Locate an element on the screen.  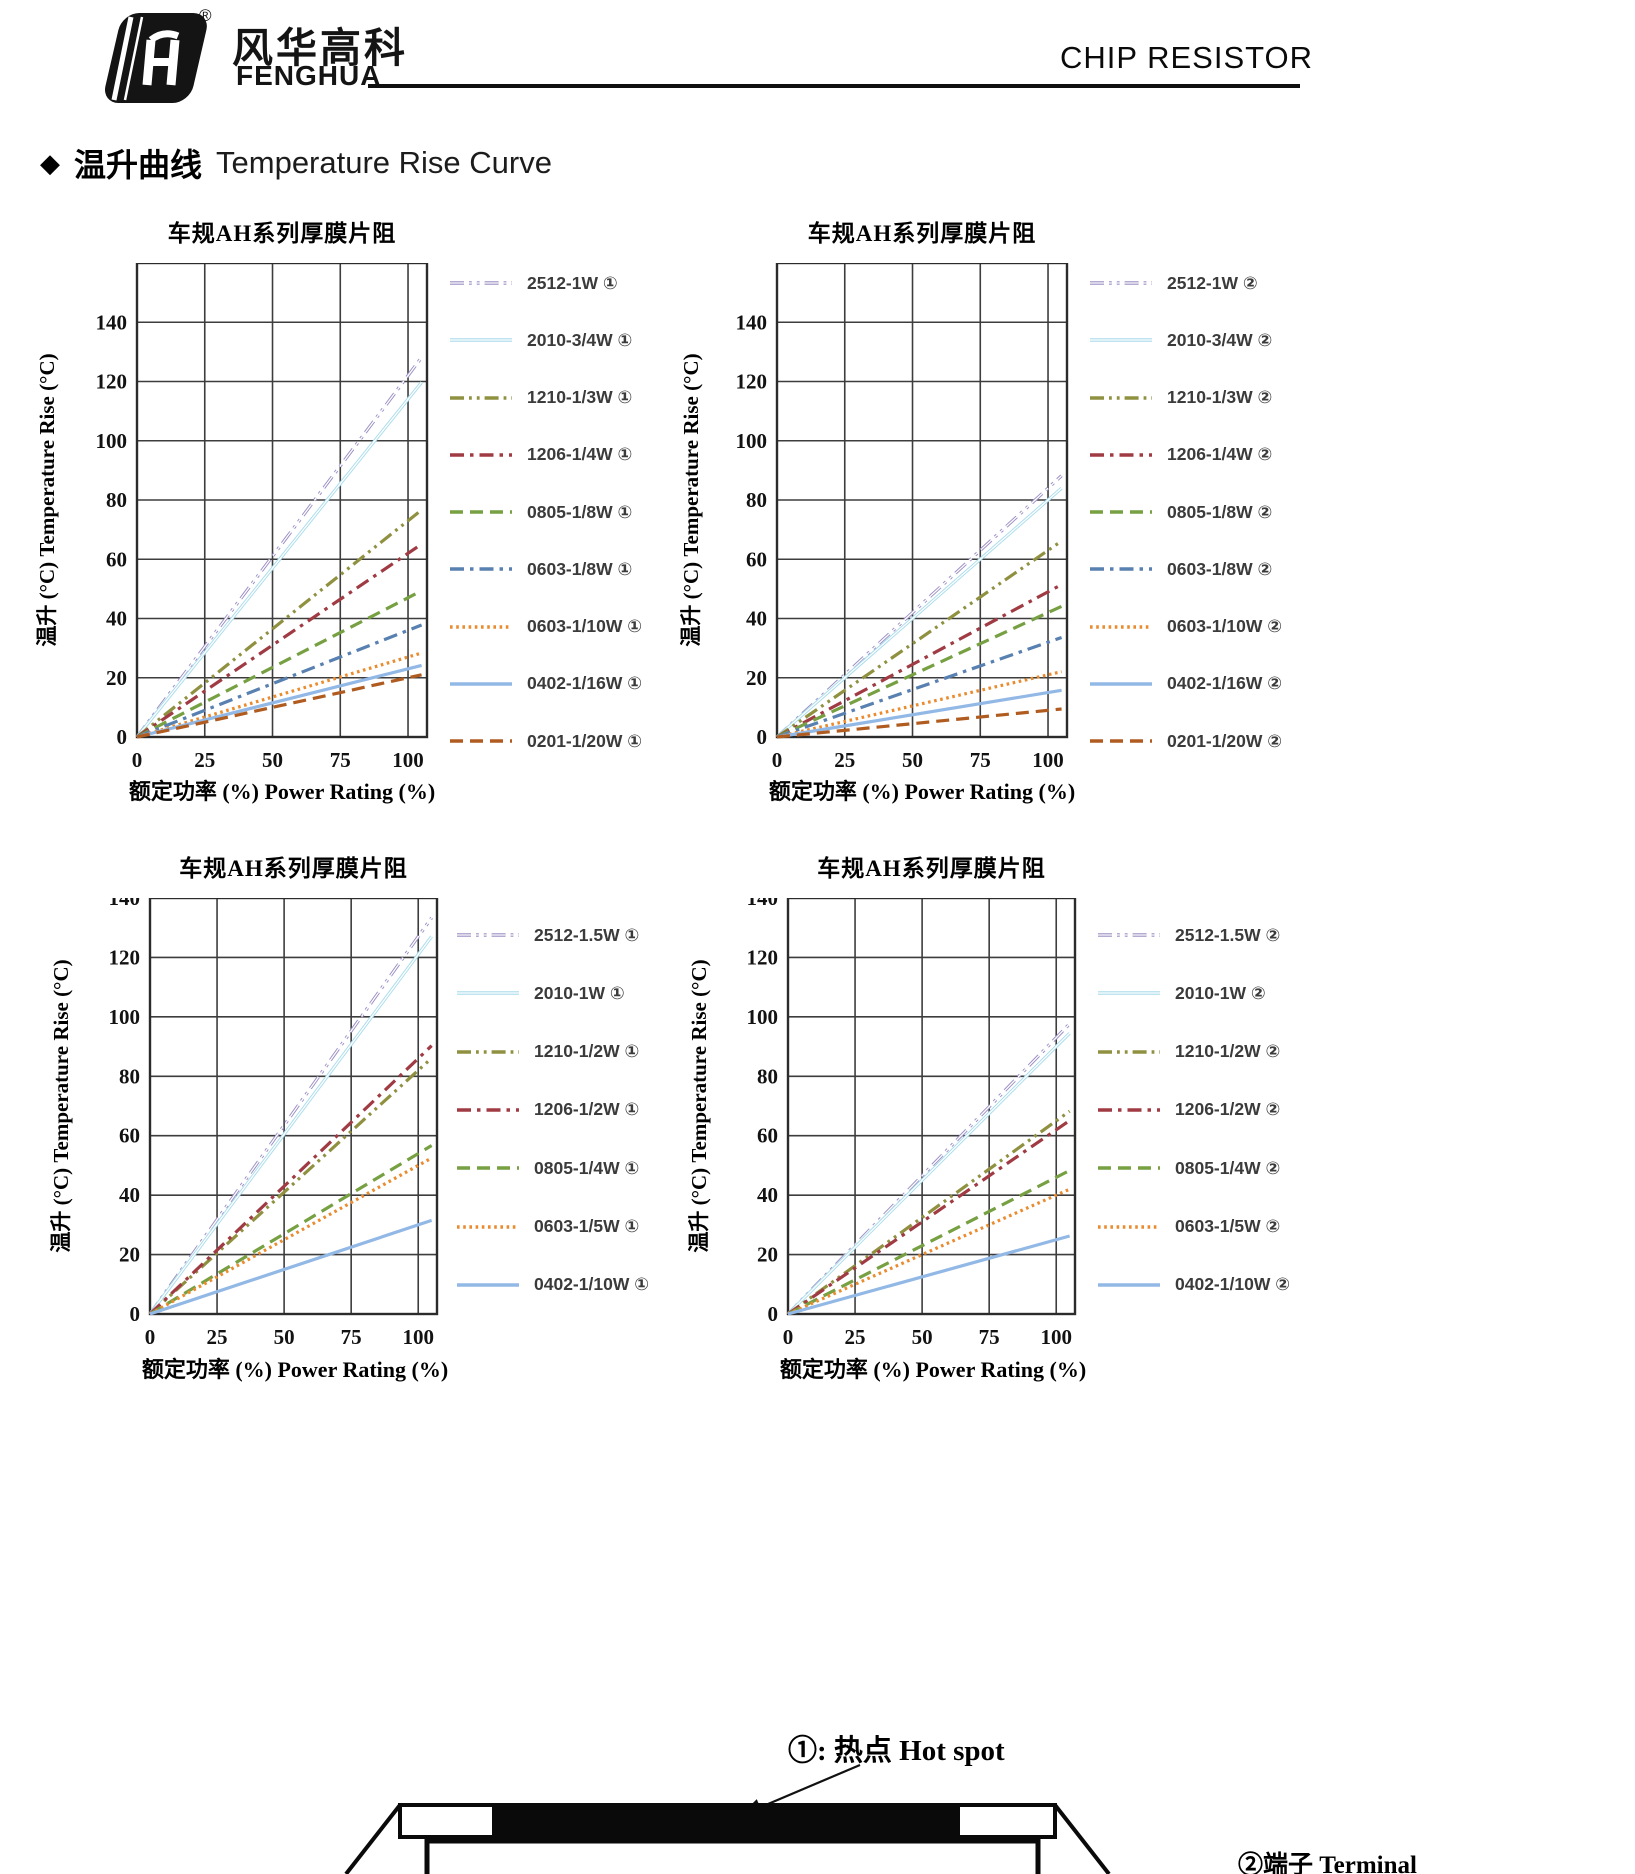
legend-item: 1206-1/2W ① is located at coordinates (565, 1110).